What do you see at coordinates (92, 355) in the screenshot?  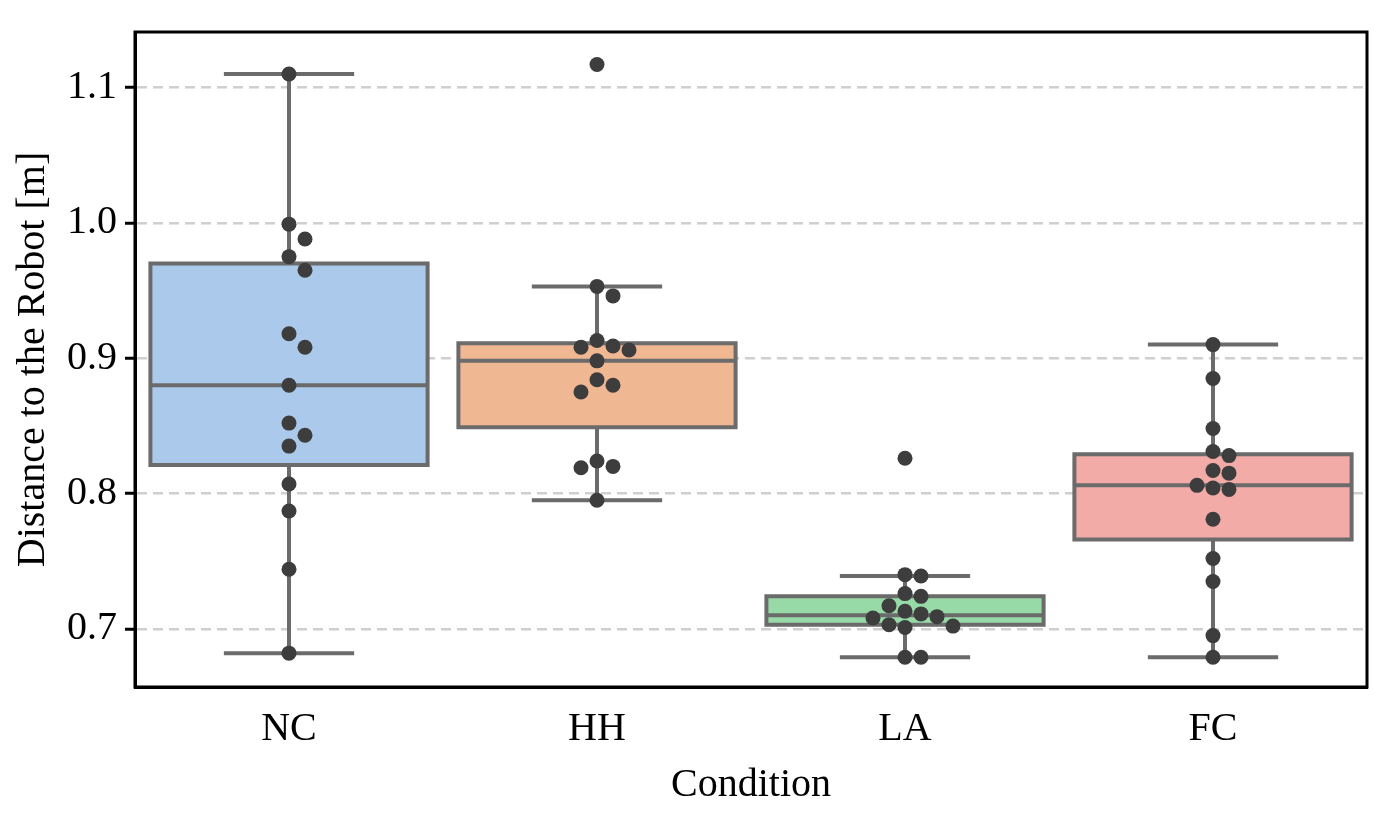 I see `y-tick-label: 0.9` at bounding box center [92, 355].